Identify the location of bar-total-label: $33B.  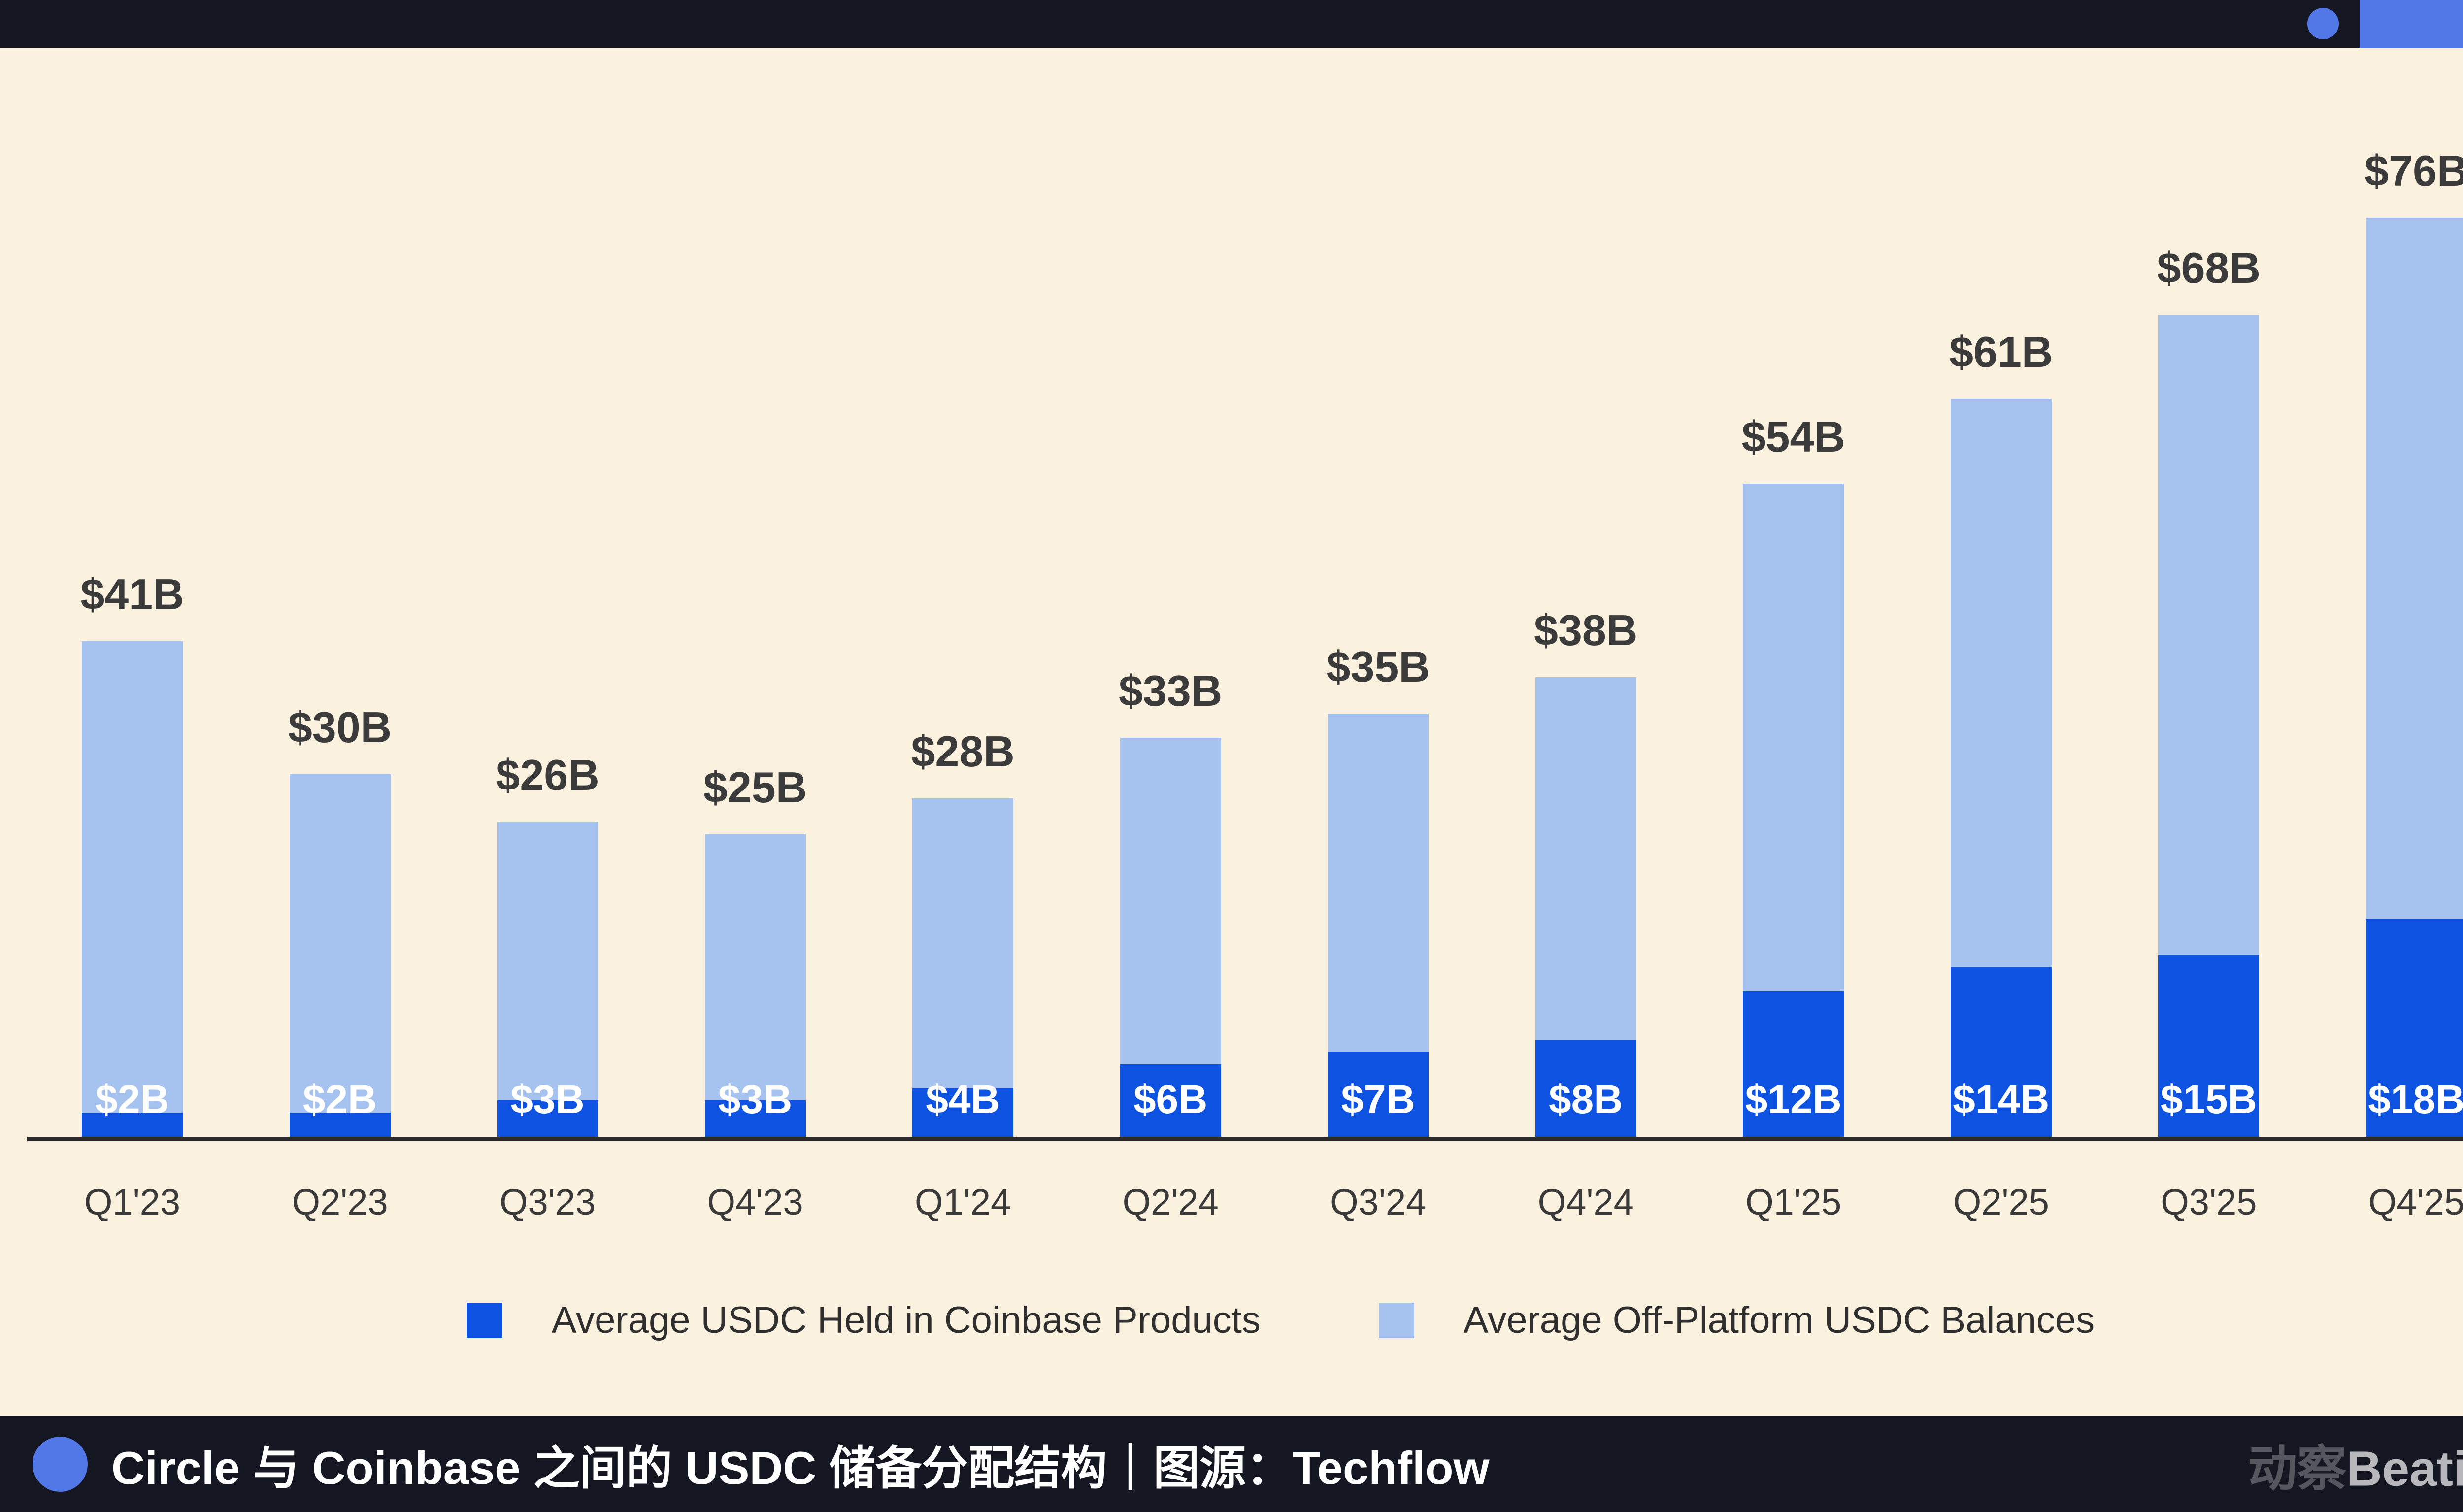
(1171, 691).